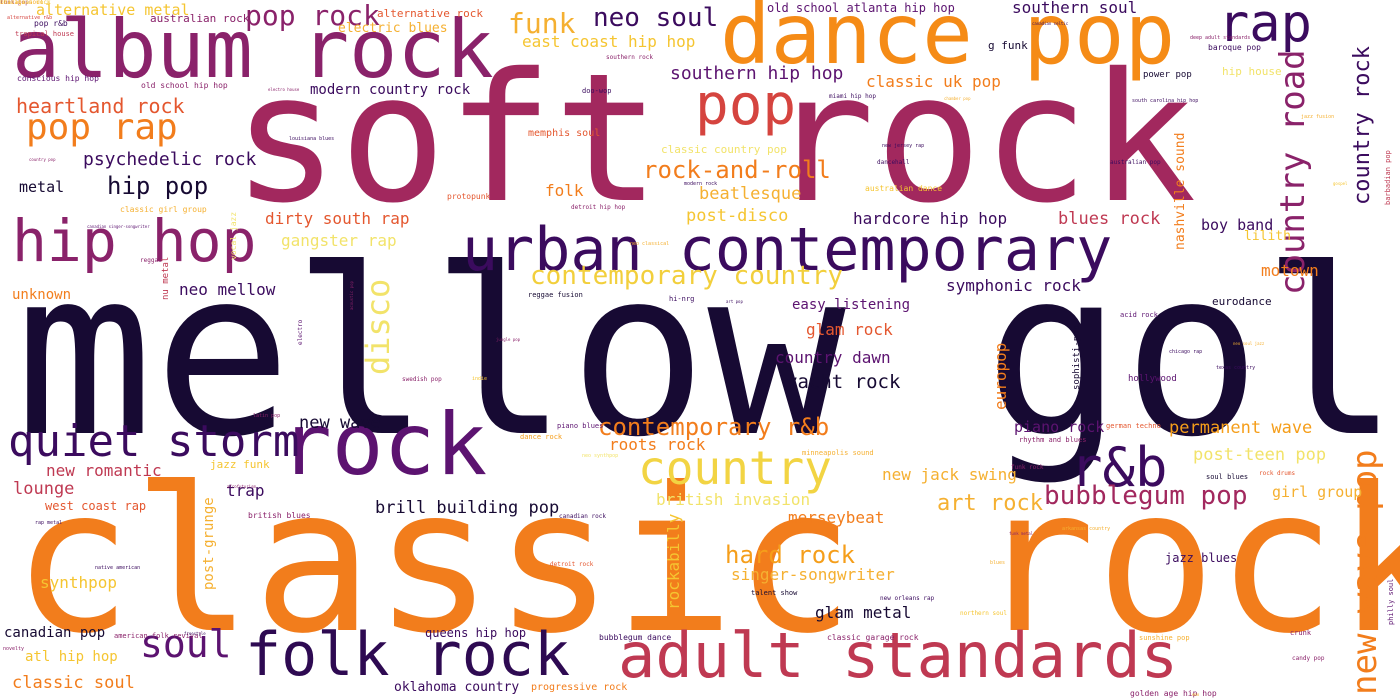 The height and width of the screenshot is (700, 1400). What do you see at coordinates (29, 18) in the screenshot?
I see `genre-word: alternative r&b` at bounding box center [29, 18].